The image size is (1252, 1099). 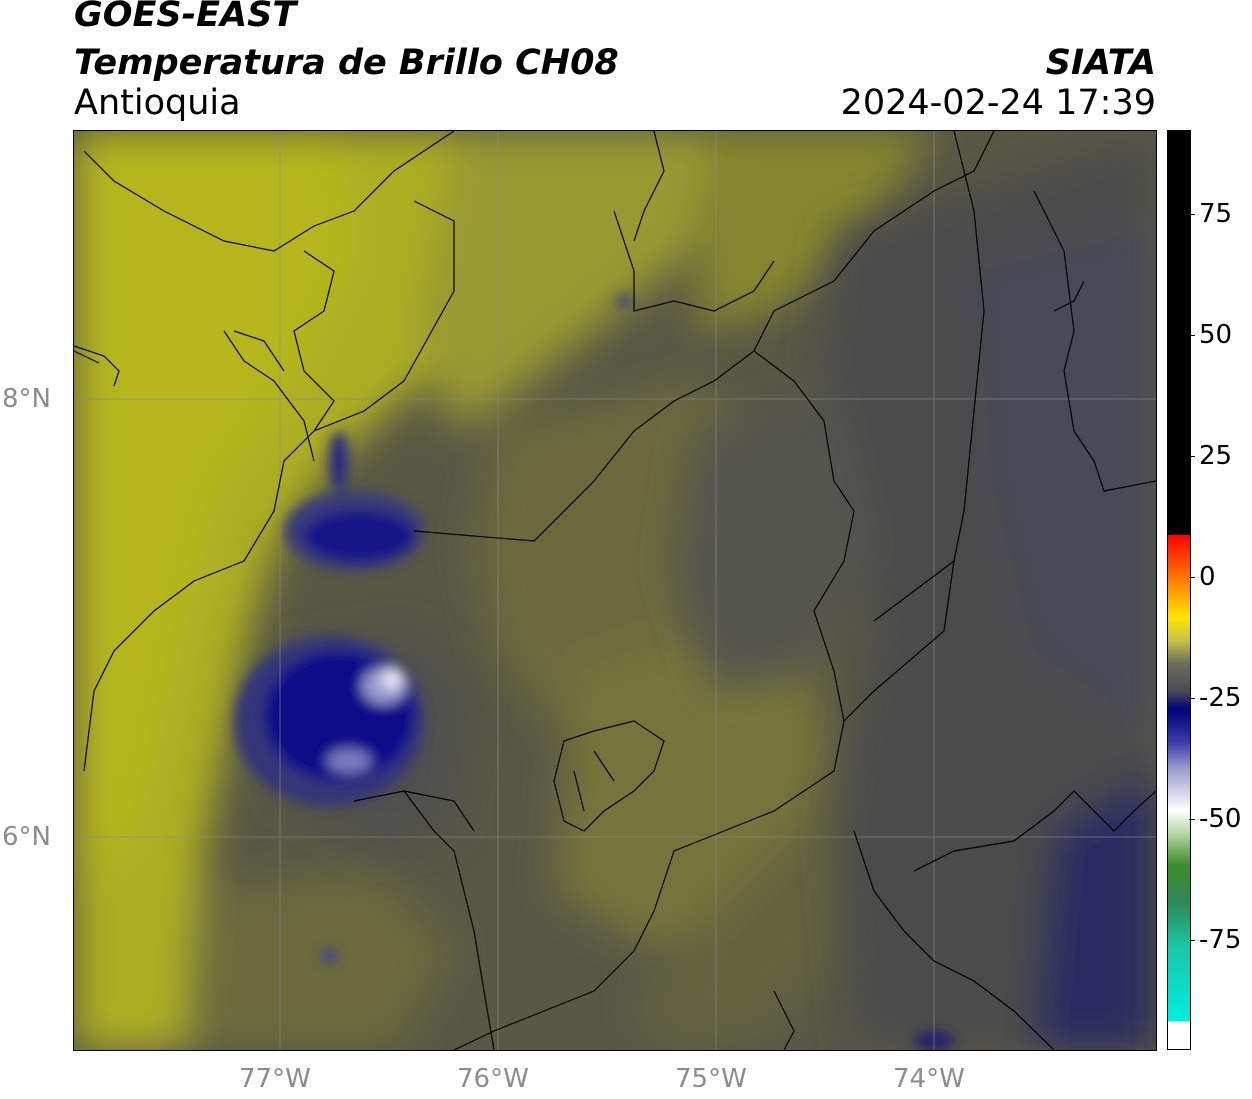 What do you see at coordinates (1220, 819) in the screenshot?
I see `colorbar-label: -50` at bounding box center [1220, 819].